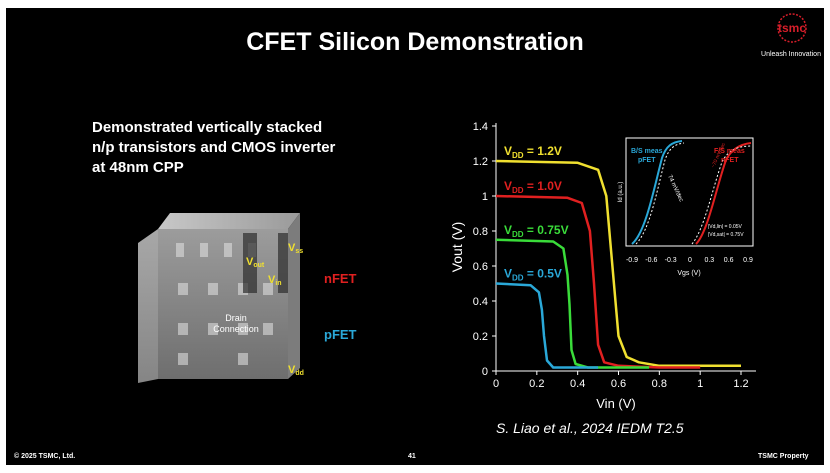 This screenshot has width=830, height=473. I want to click on x-tick-label: 0.4, so click(577, 384).